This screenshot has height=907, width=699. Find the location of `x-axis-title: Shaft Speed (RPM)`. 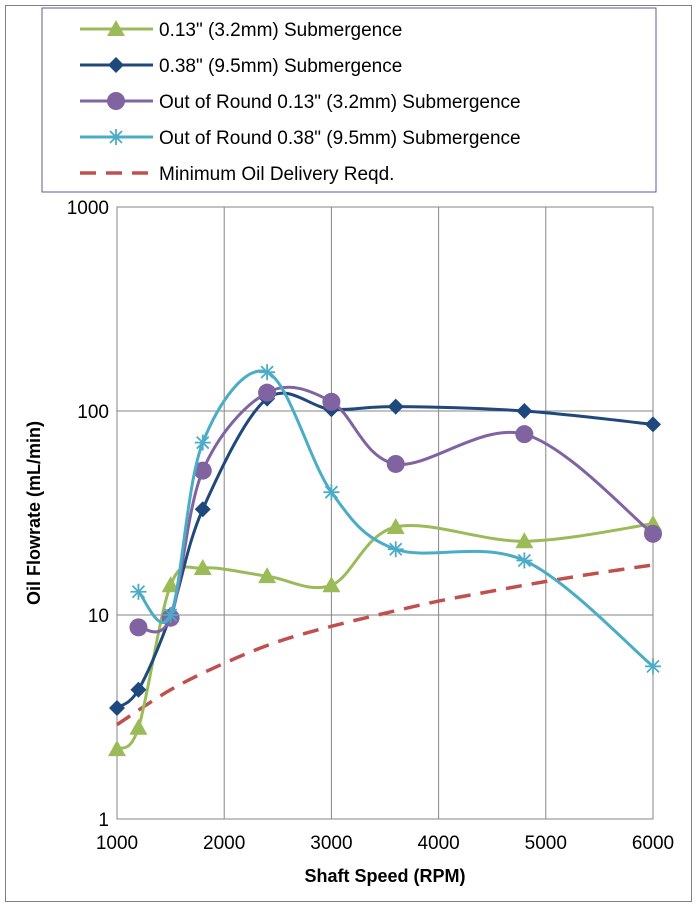

x-axis-title: Shaft Speed (RPM) is located at coordinates (384, 876).